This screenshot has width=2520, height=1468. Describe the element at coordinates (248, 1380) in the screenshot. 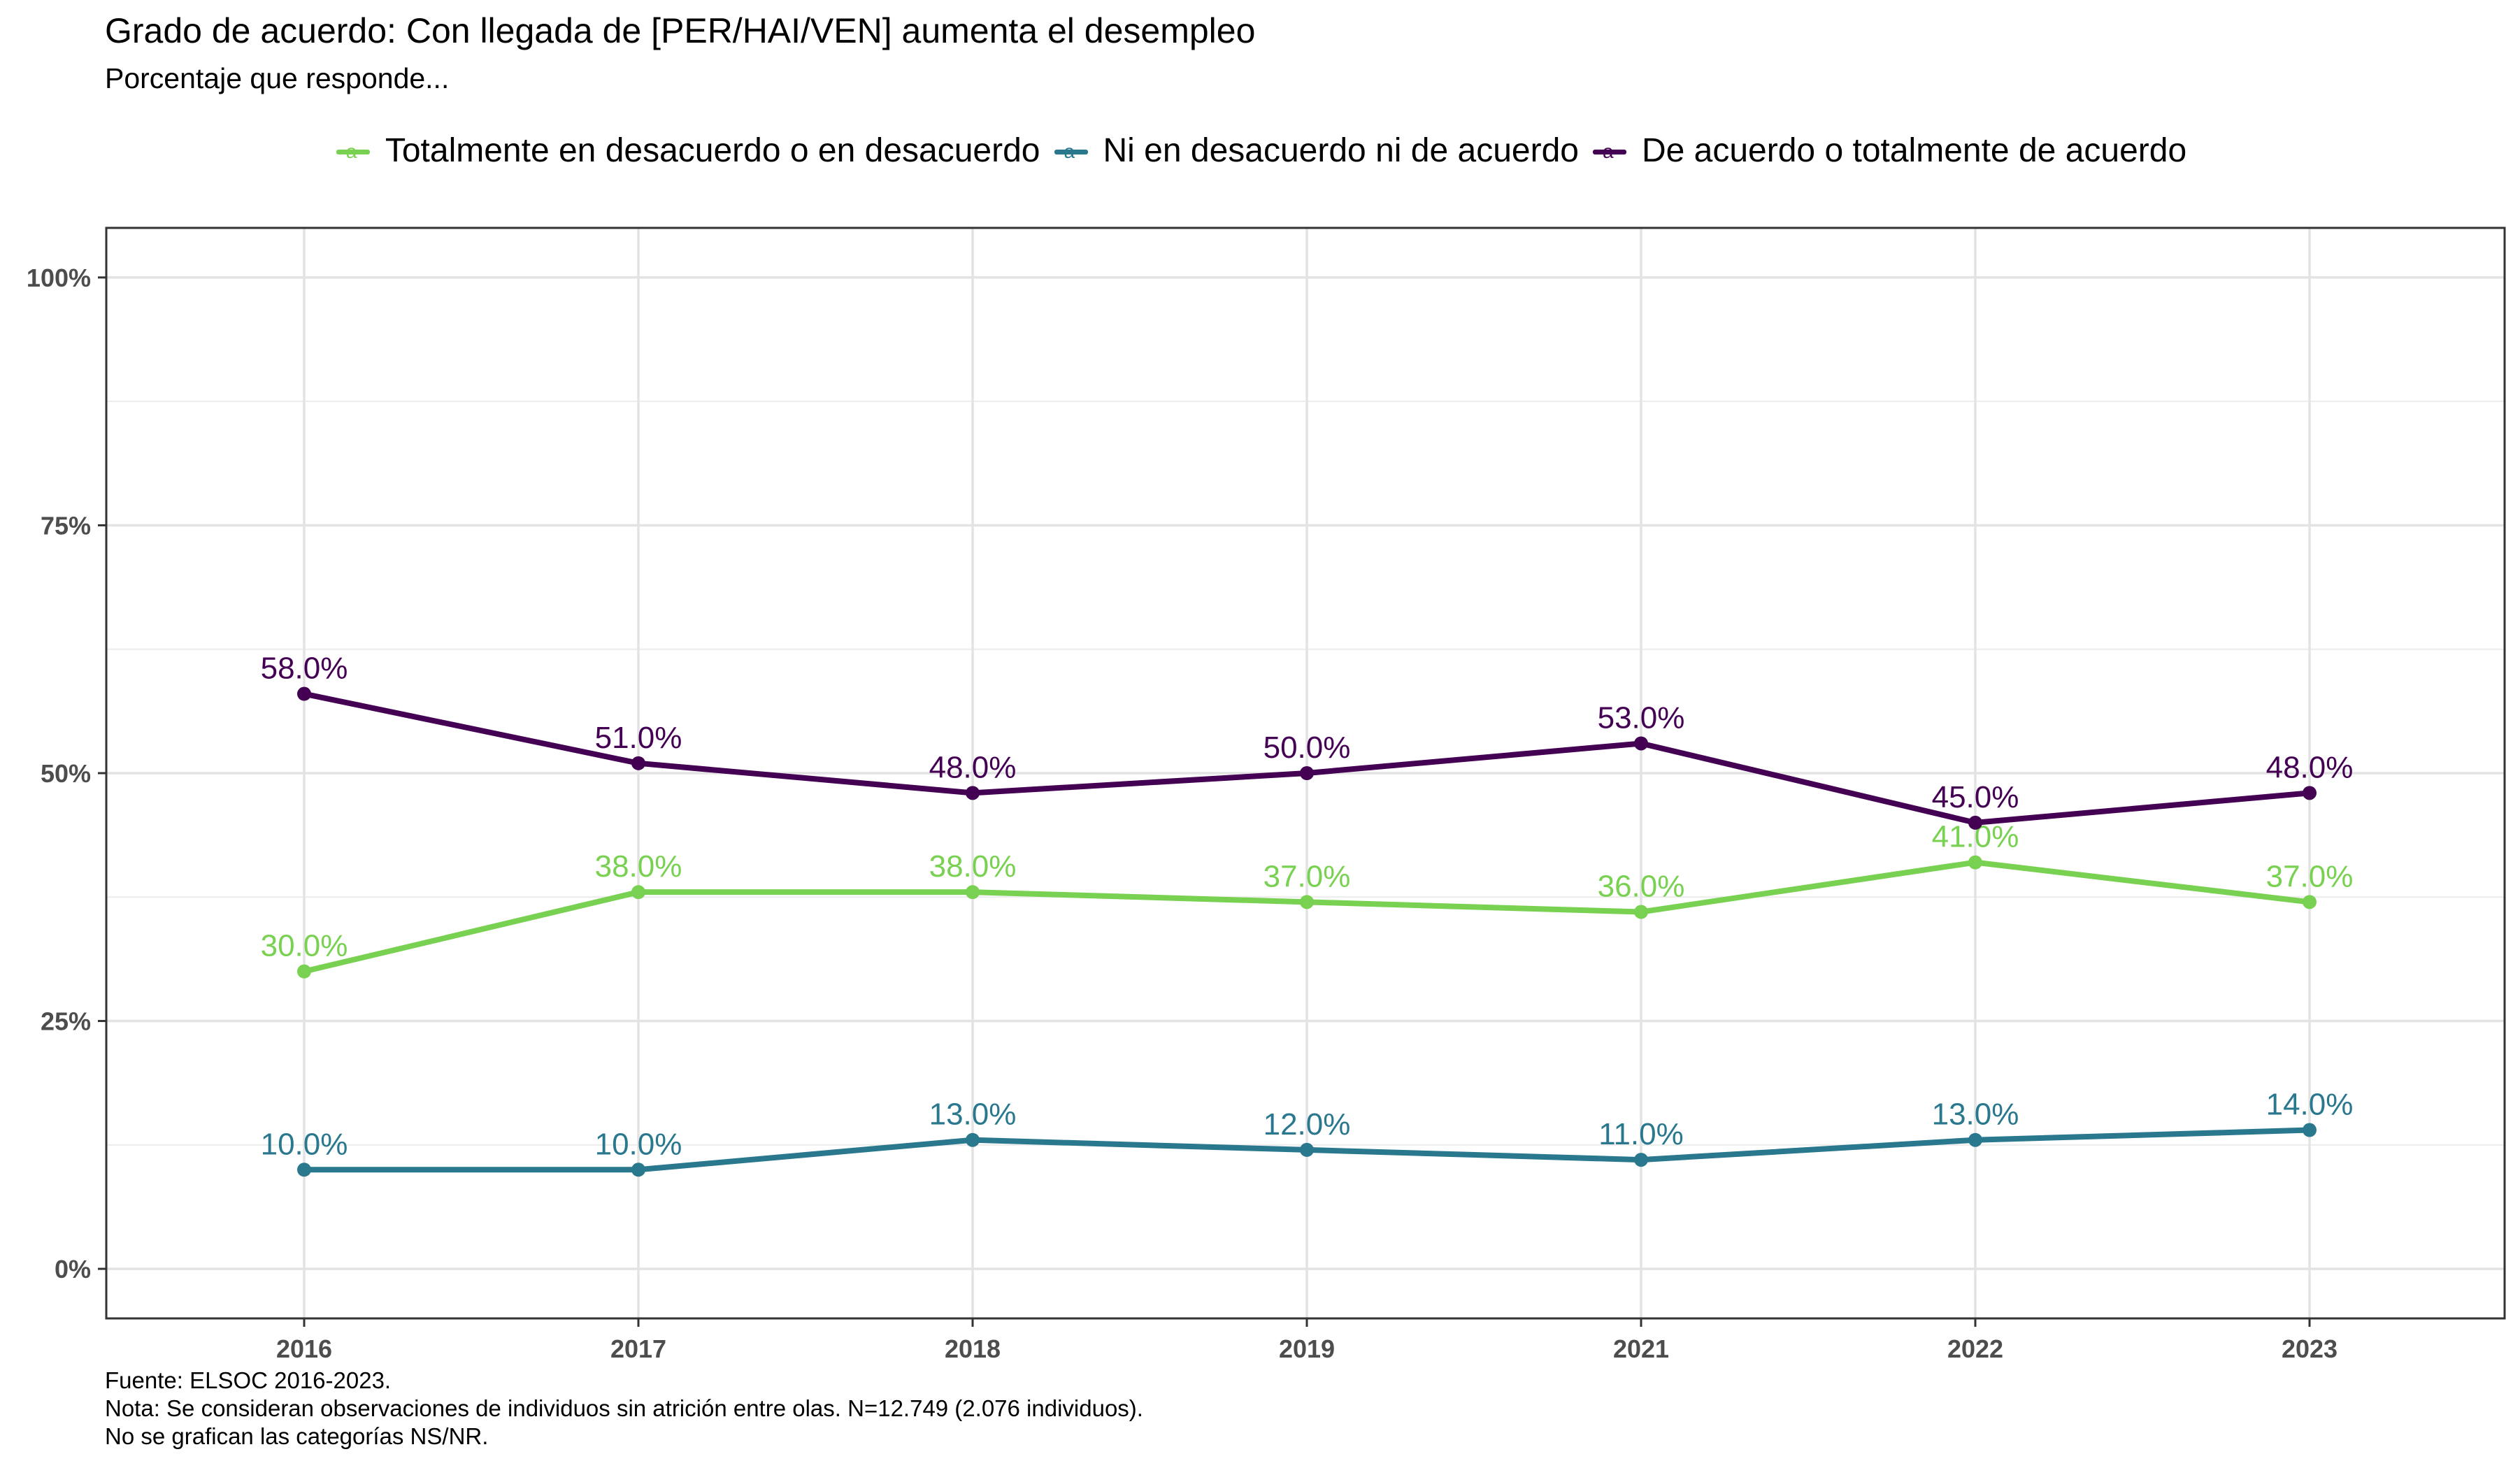

I see `caption-source: Fuente: ELSOC 2016-2023.` at that location.